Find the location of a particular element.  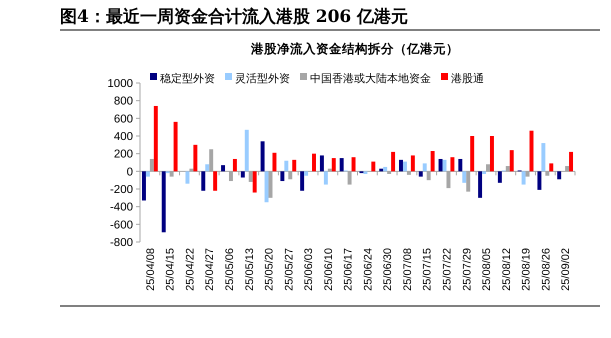

x-tick-label: 25/05/27 is located at coordinates (289, 269).